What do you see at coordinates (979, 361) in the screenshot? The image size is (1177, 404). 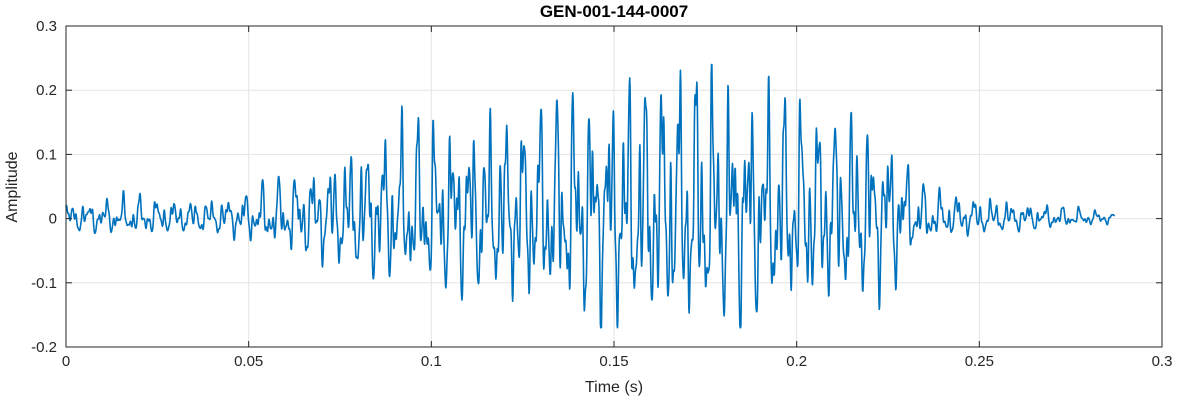 I see `x-tick-label: 0.25` at bounding box center [979, 361].